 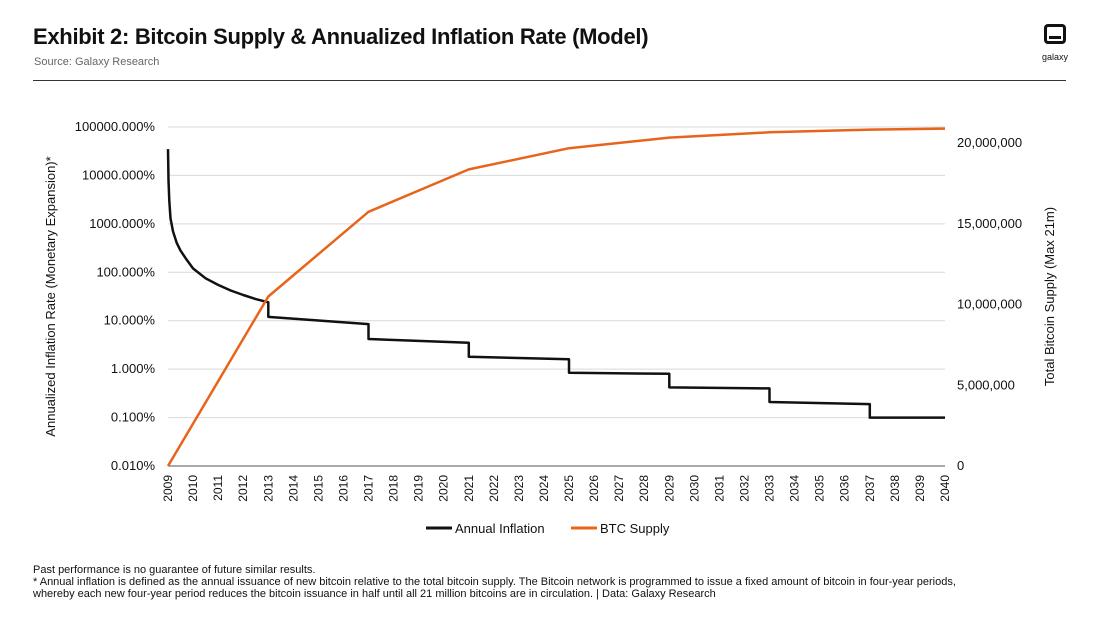 I want to click on x-tick-label: 2020, so click(x=444, y=488).